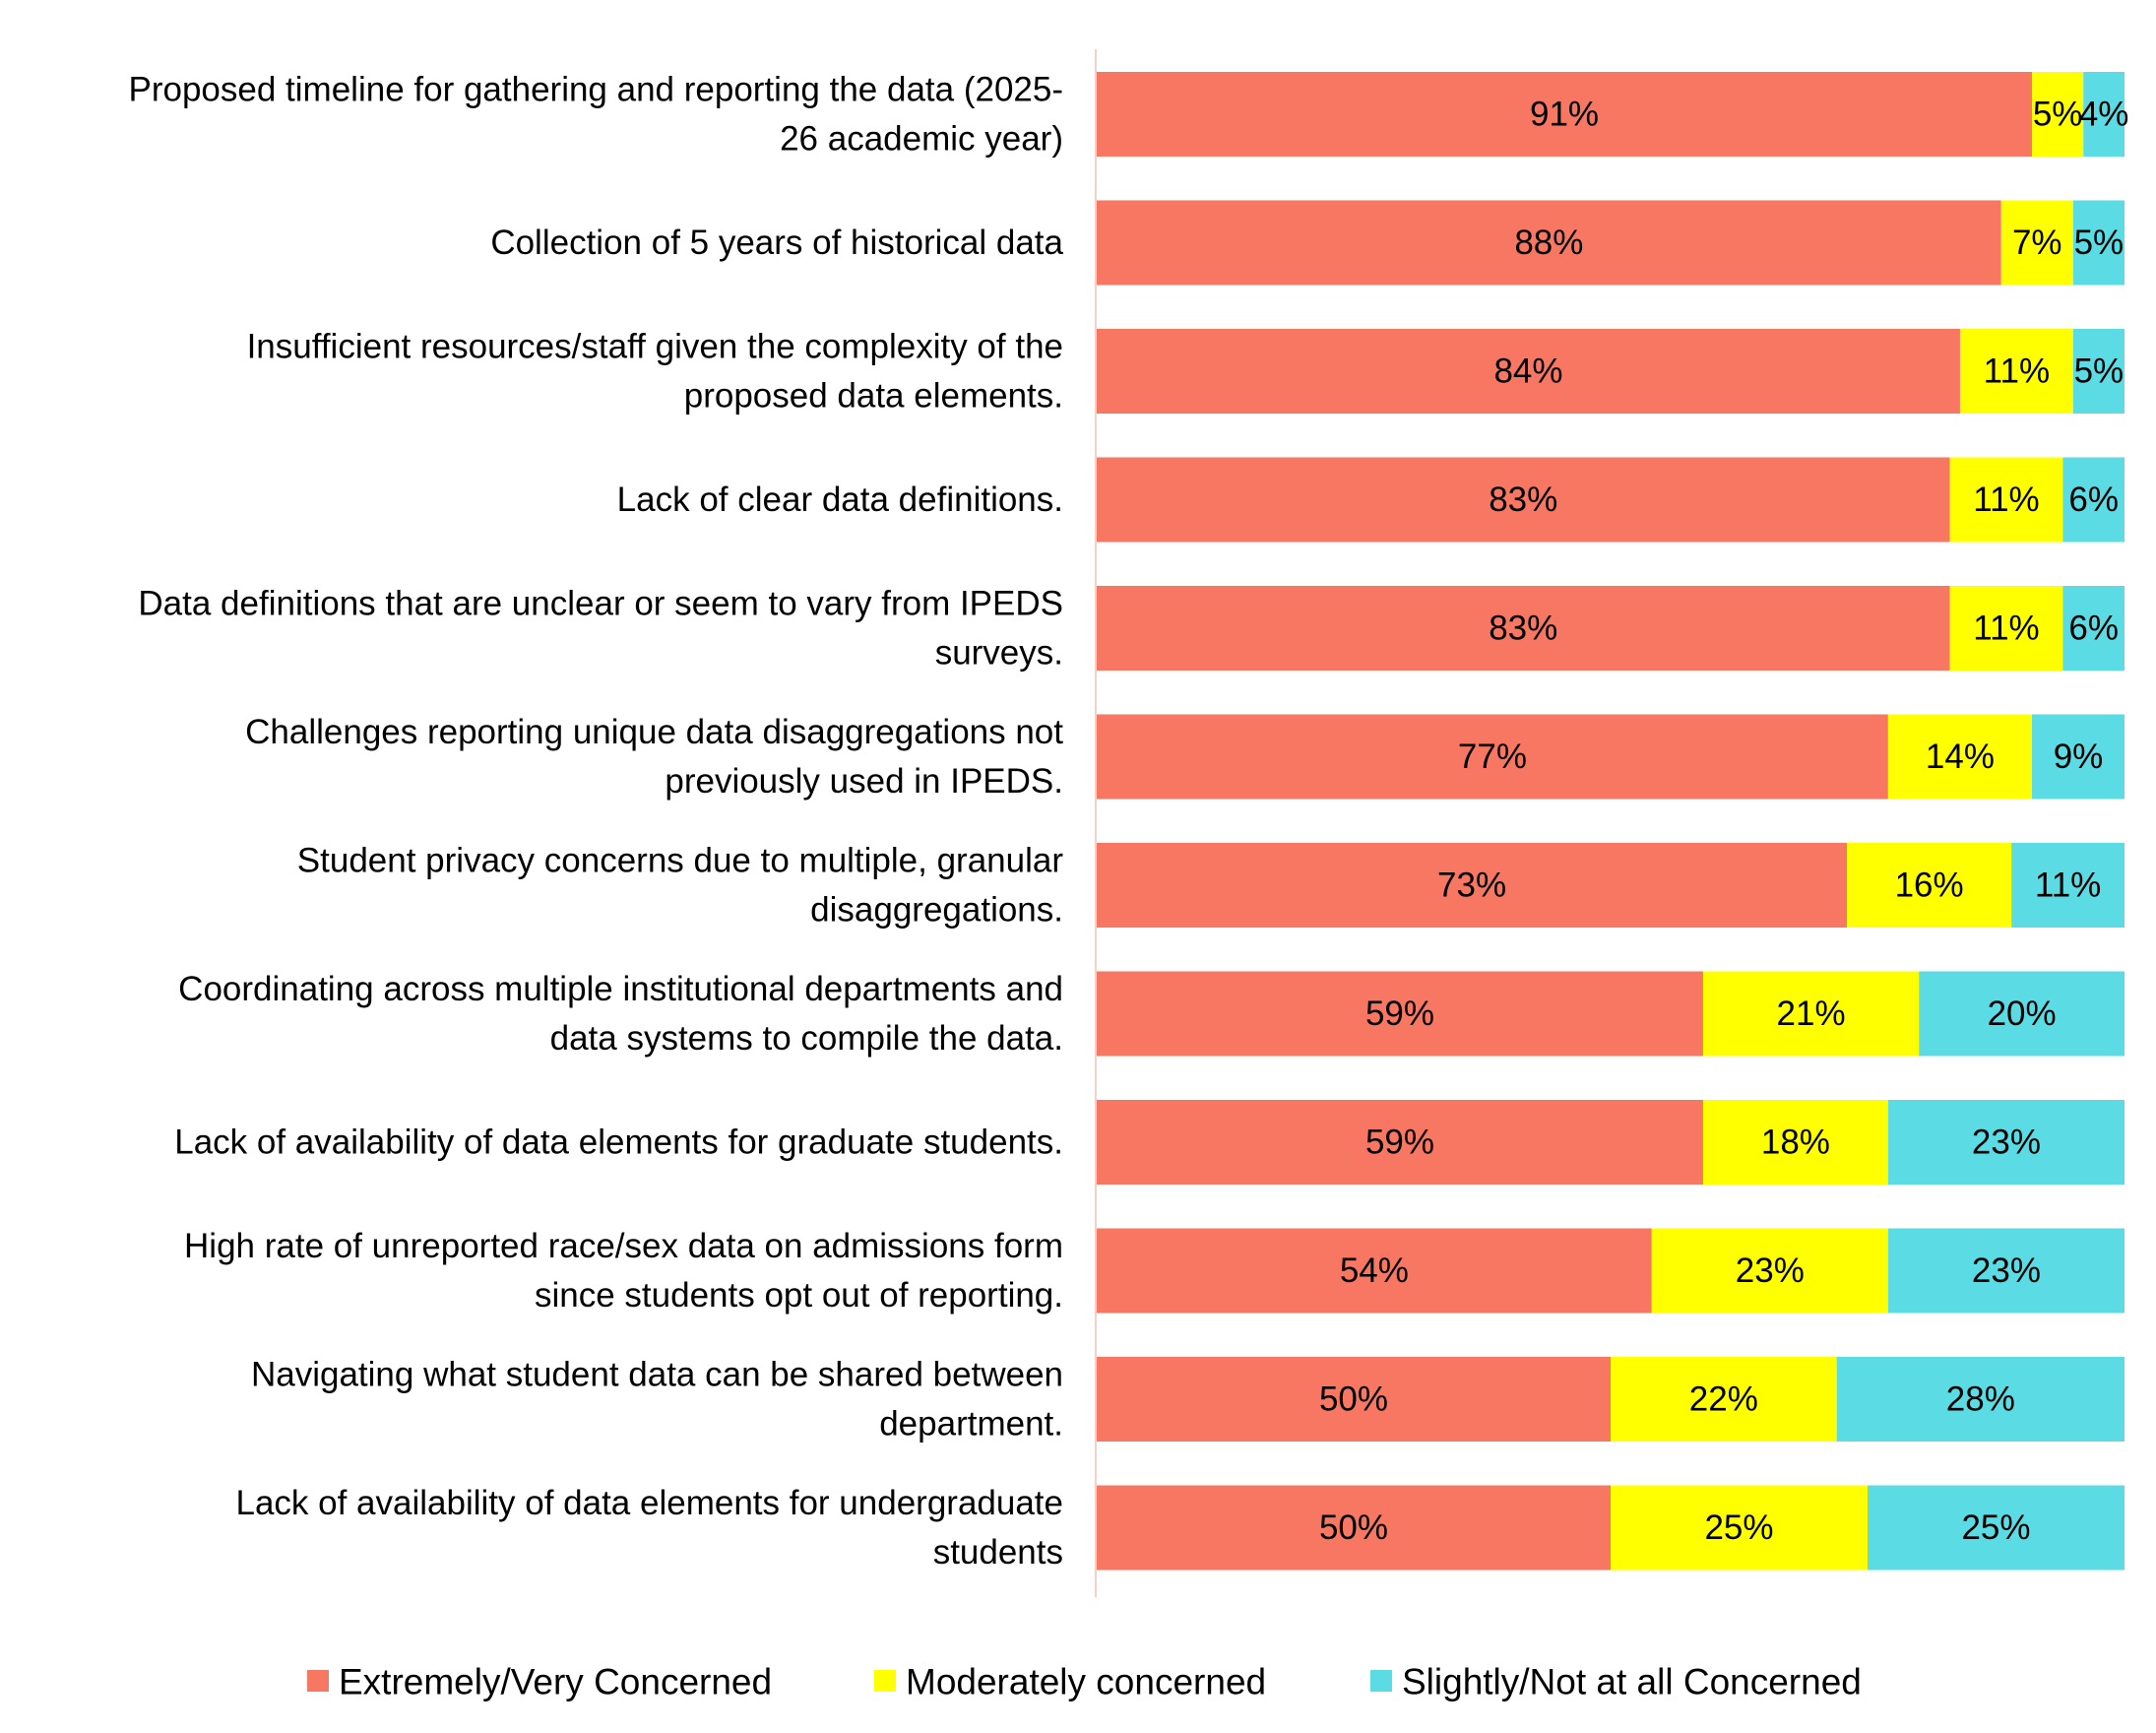  I want to click on category-label: since students opt out of reporting., so click(799, 1295).